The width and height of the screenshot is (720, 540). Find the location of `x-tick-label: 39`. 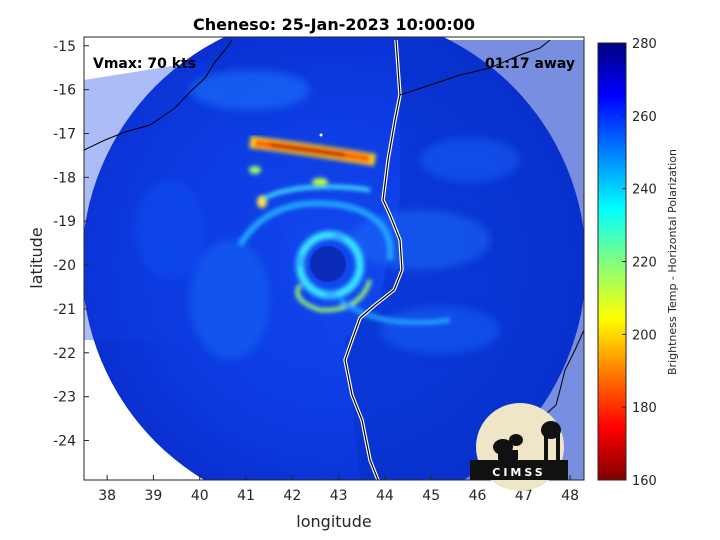

x-tick-label: 39 is located at coordinates (154, 496).